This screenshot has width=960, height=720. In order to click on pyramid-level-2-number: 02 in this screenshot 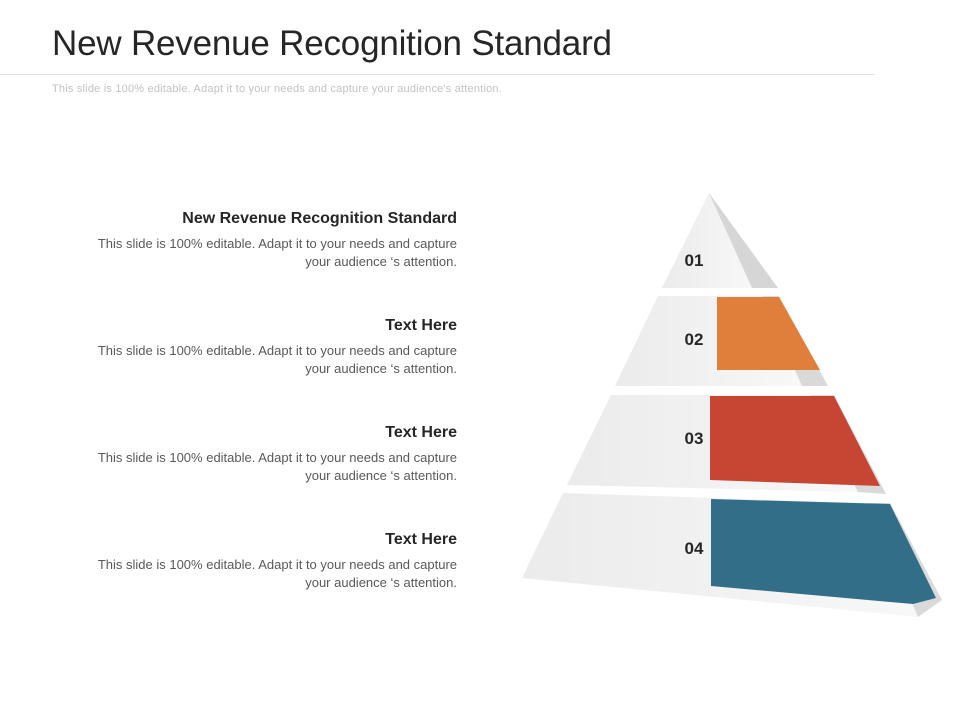, I will do `click(694, 339)`.